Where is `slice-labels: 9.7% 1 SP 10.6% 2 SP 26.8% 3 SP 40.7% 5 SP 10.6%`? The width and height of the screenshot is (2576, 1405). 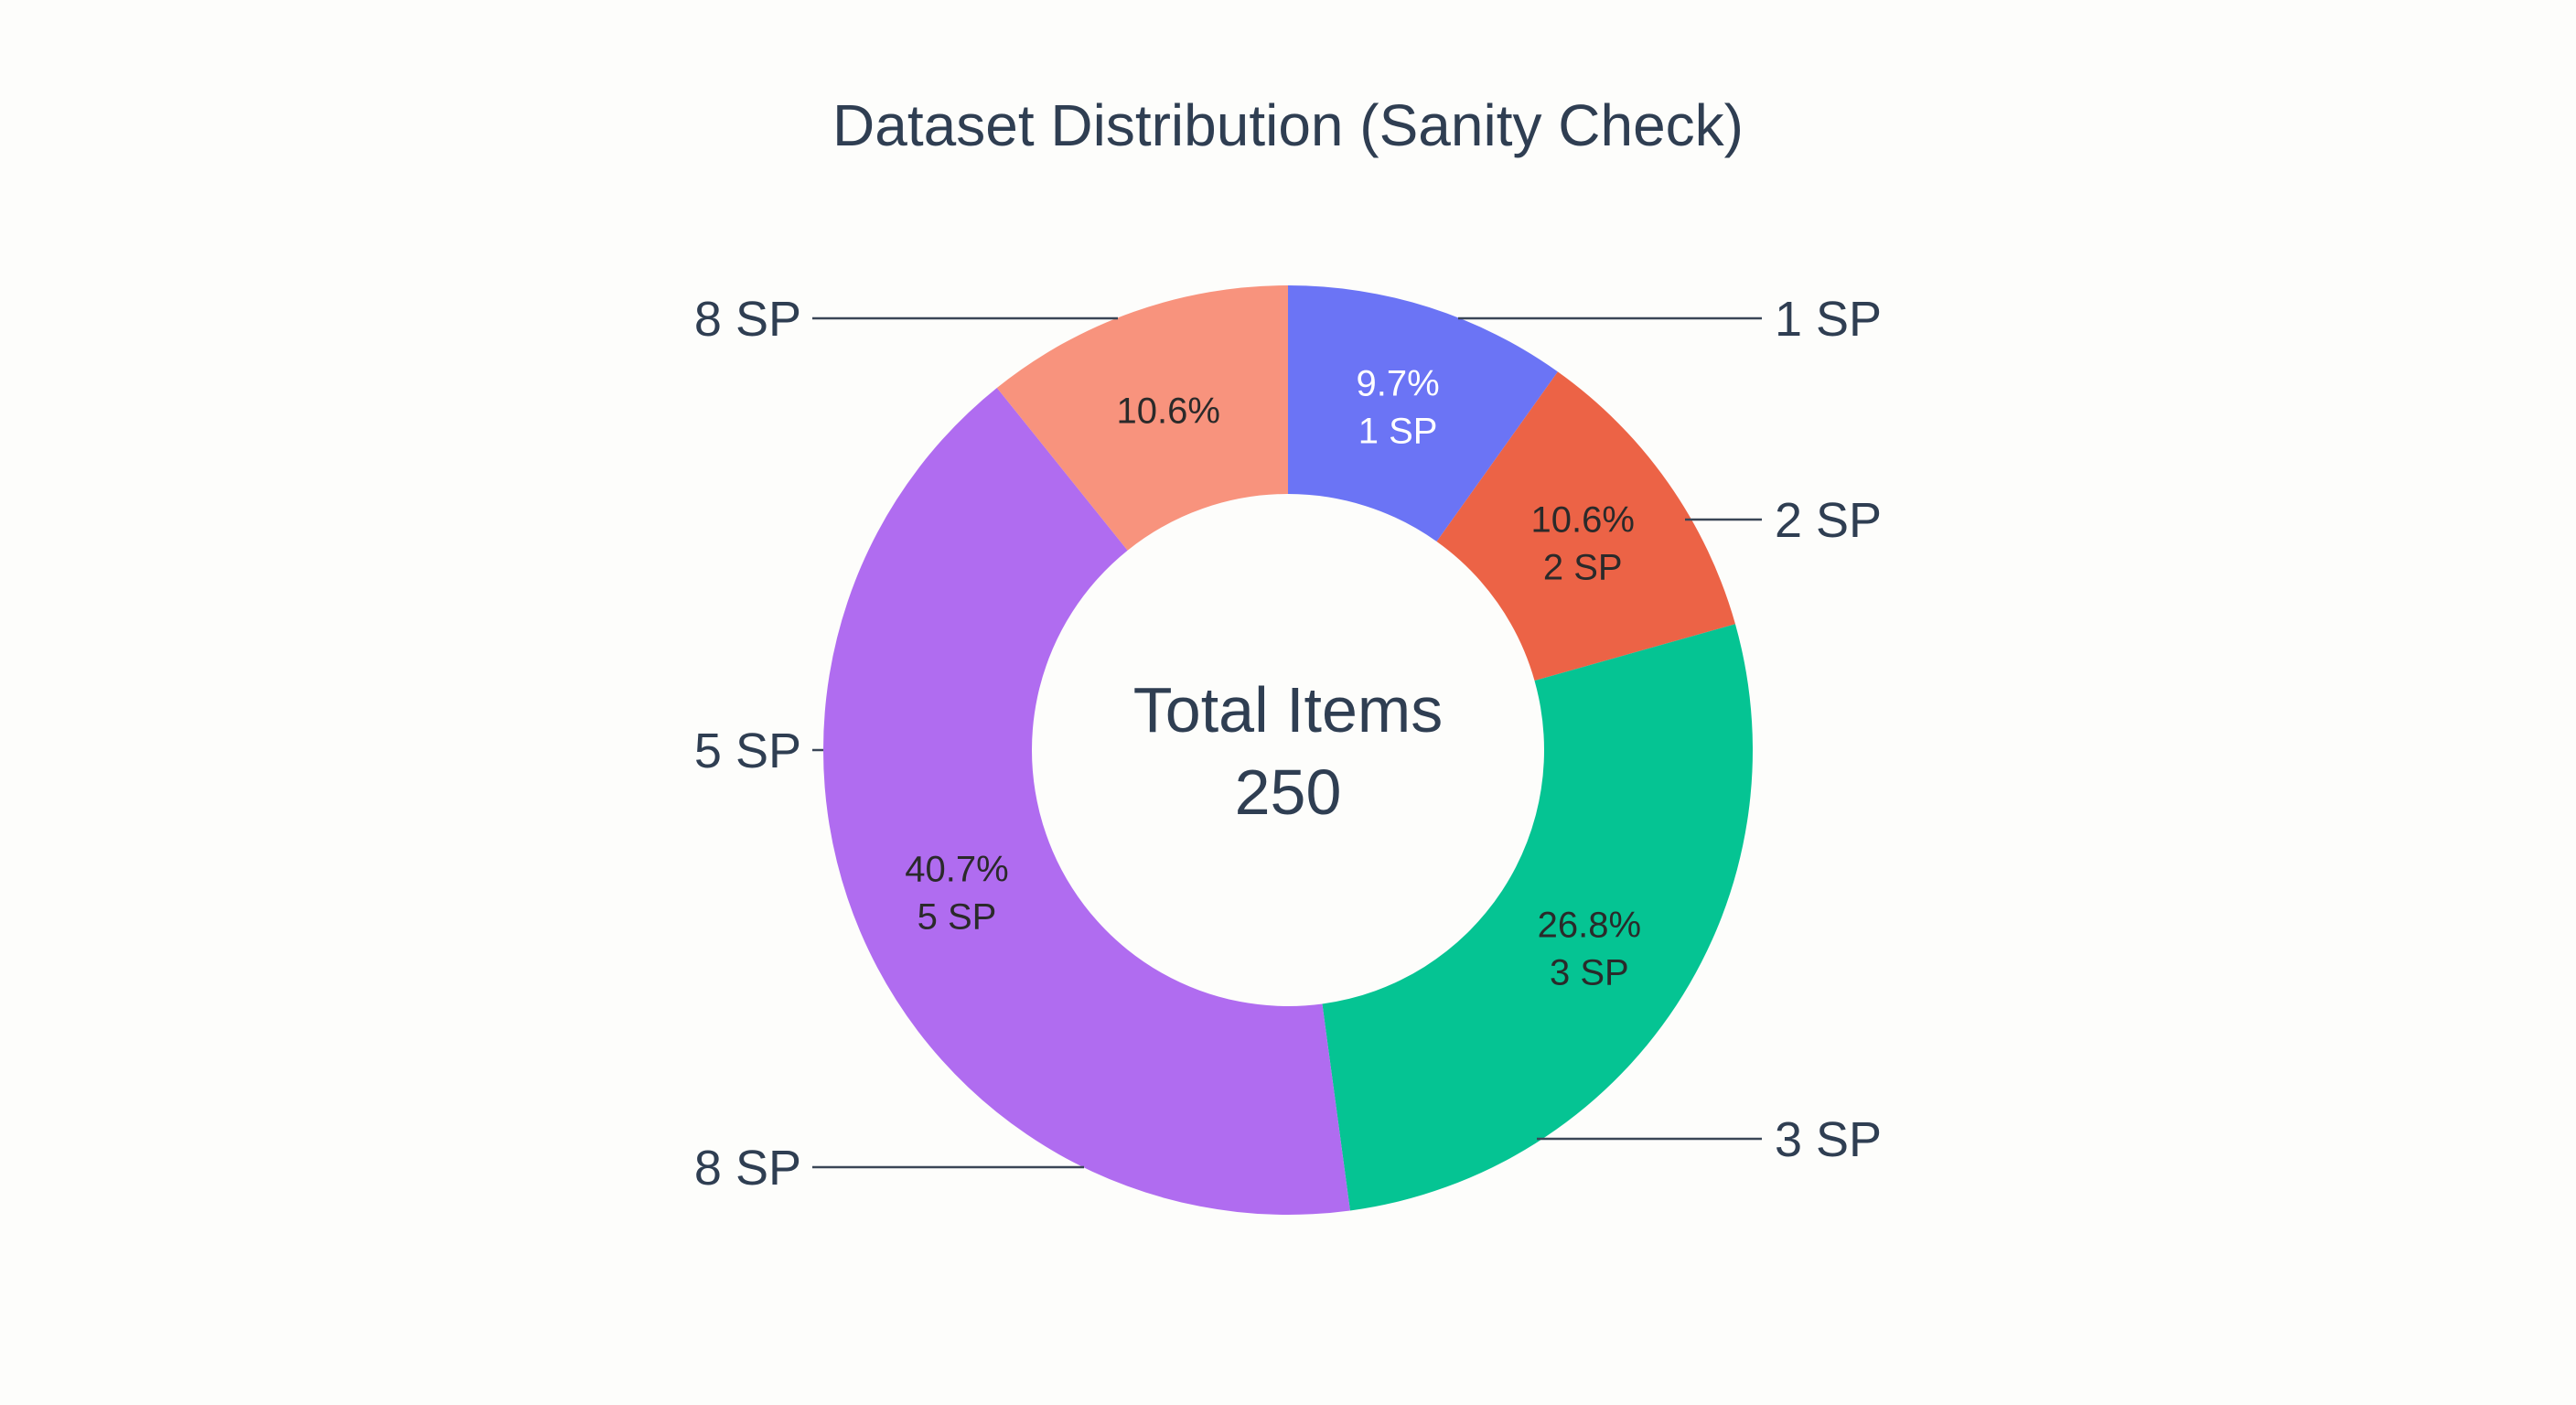 slice-labels: 9.7% 1 SP 10.6% 2 SP 26.8% 3 SP 40.7% 5 SP 10.6% is located at coordinates (1273, 678).